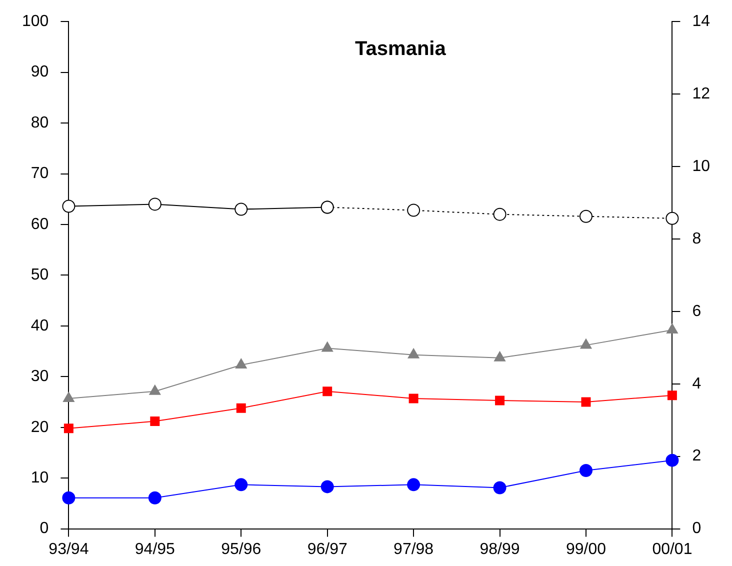 The width and height of the screenshot is (732, 566). What do you see at coordinates (697, 311) in the screenshot?
I see `y2-tick-label: 6` at bounding box center [697, 311].